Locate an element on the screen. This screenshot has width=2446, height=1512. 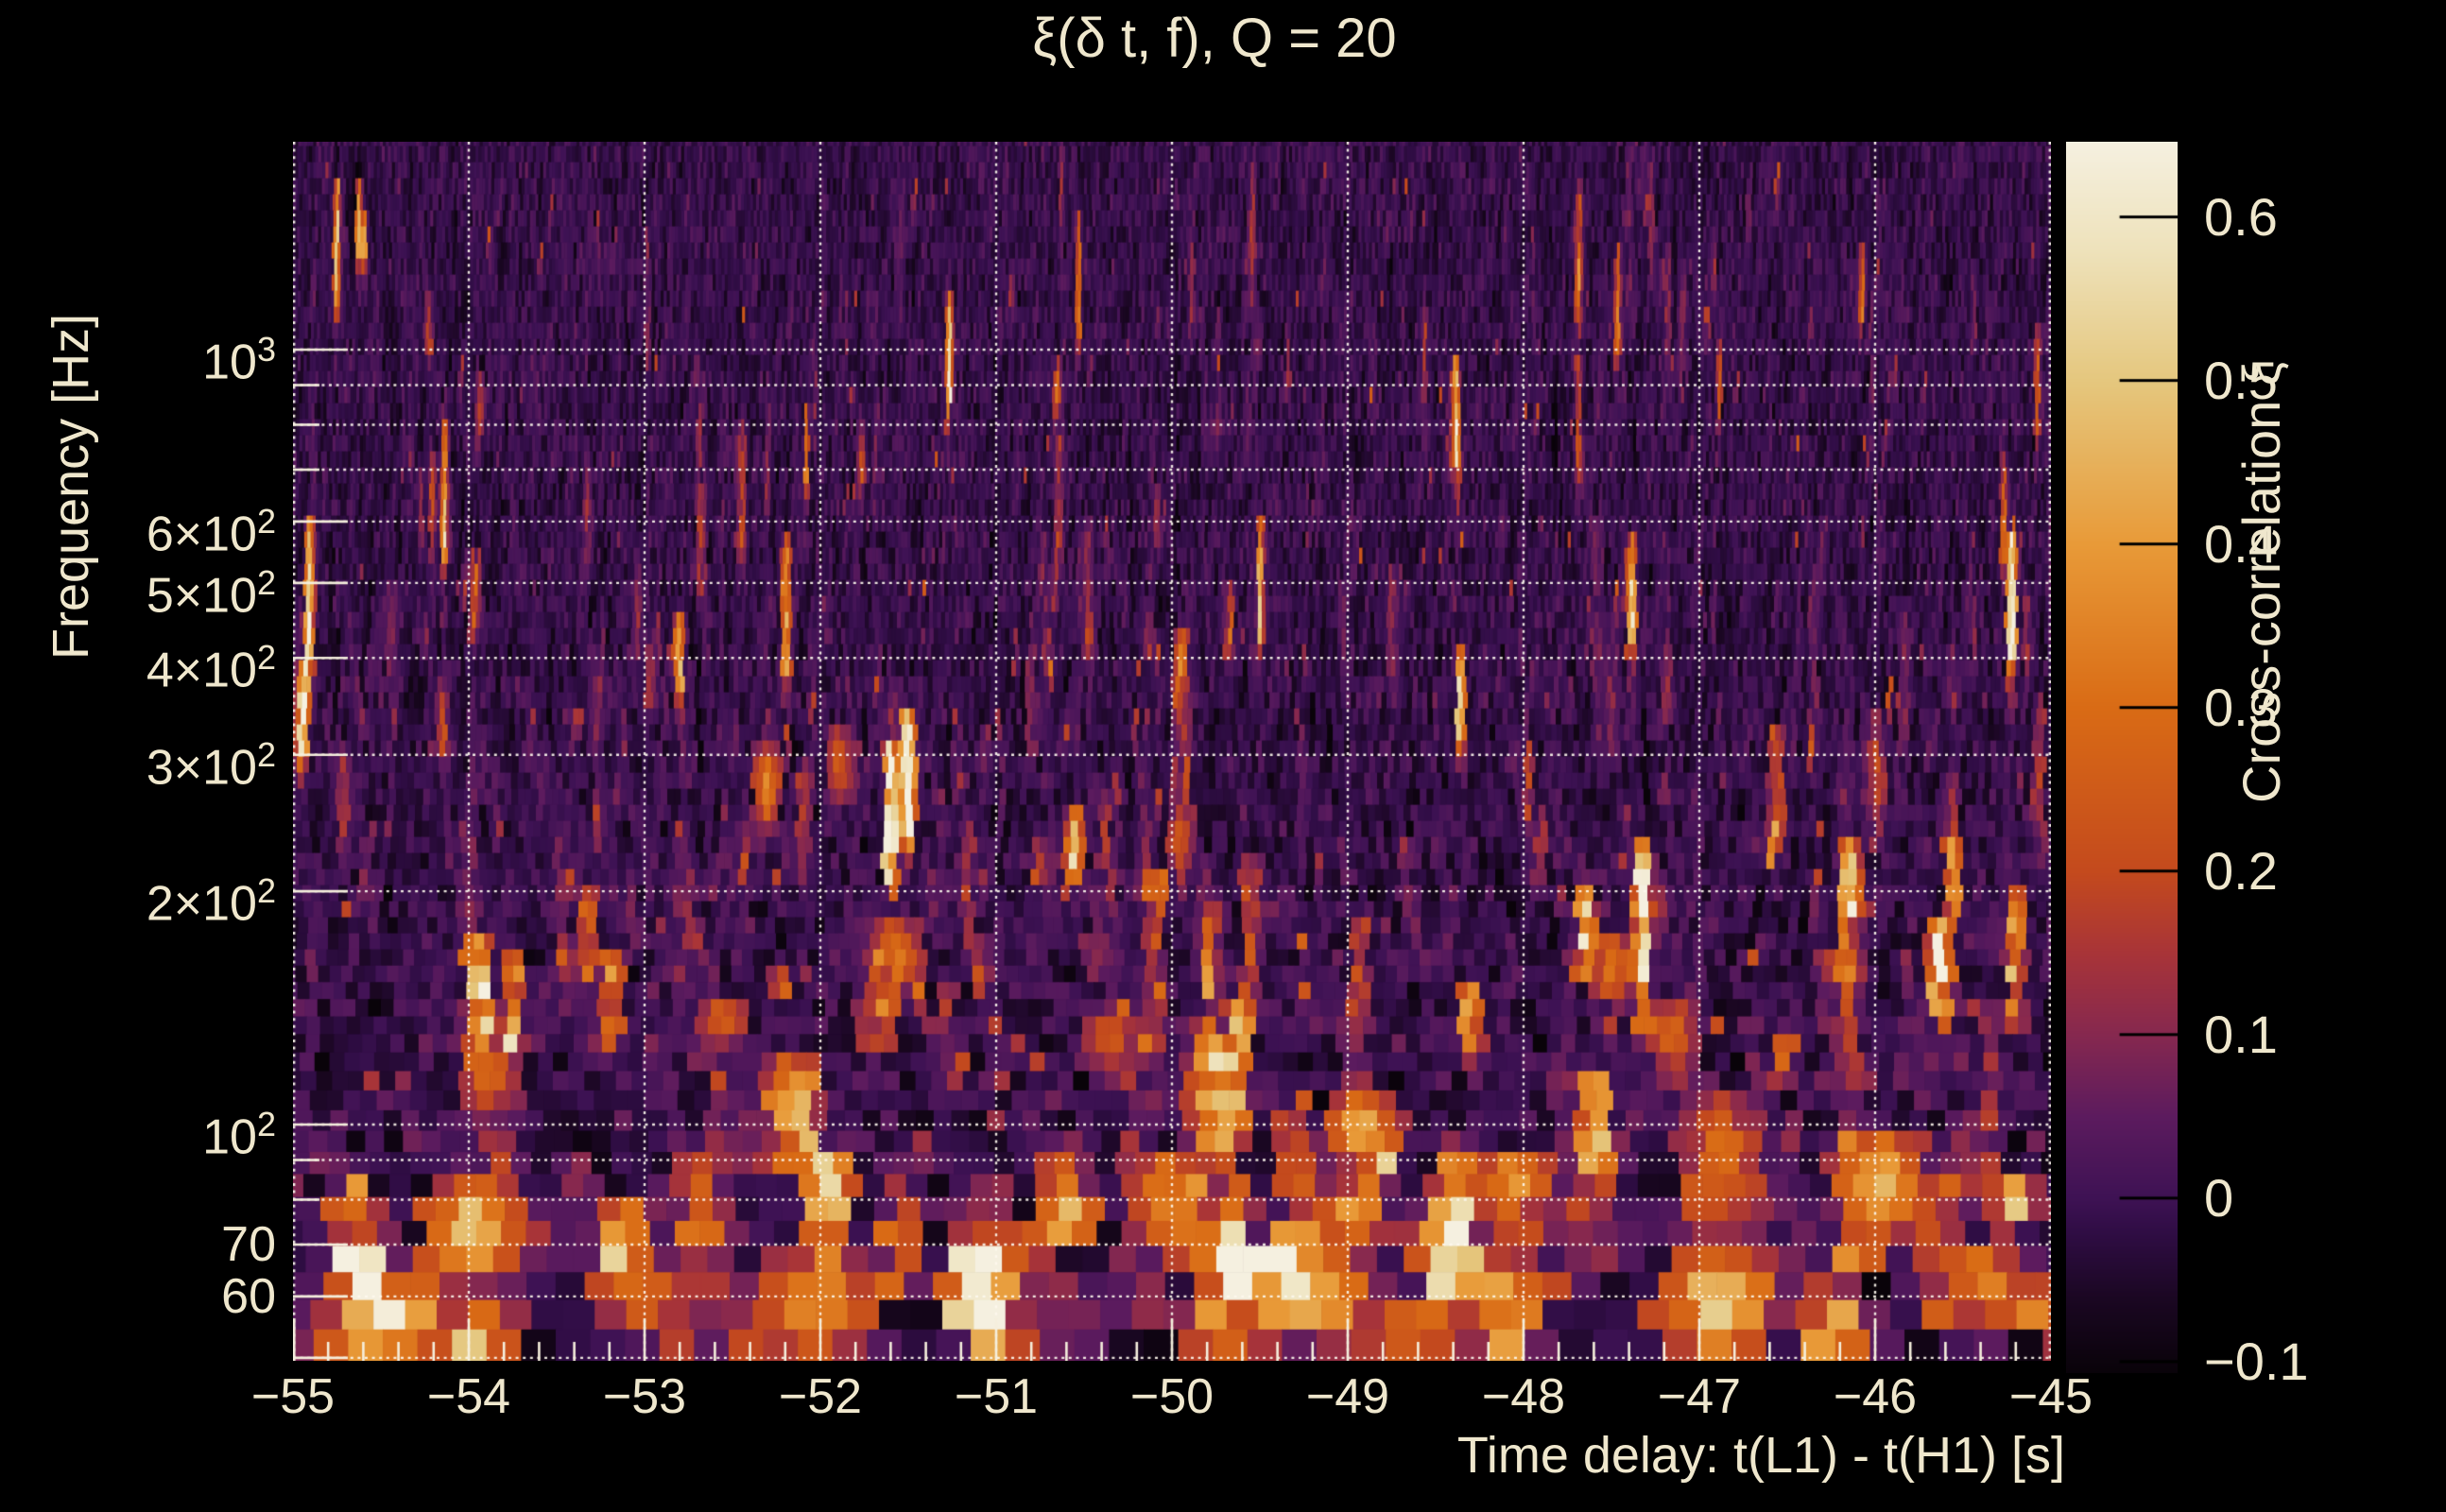
x-tick-label: −50 is located at coordinates (1171, 1396).